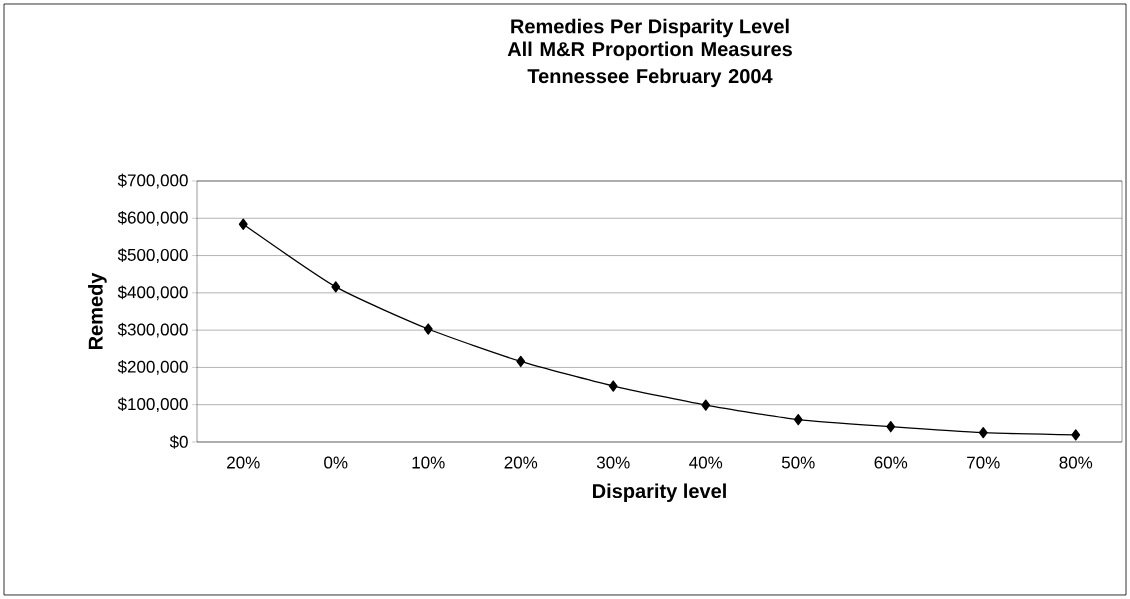 This screenshot has height=599, width=1130. What do you see at coordinates (152, 218) in the screenshot?
I see `y-tick-label: $600,000` at bounding box center [152, 218].